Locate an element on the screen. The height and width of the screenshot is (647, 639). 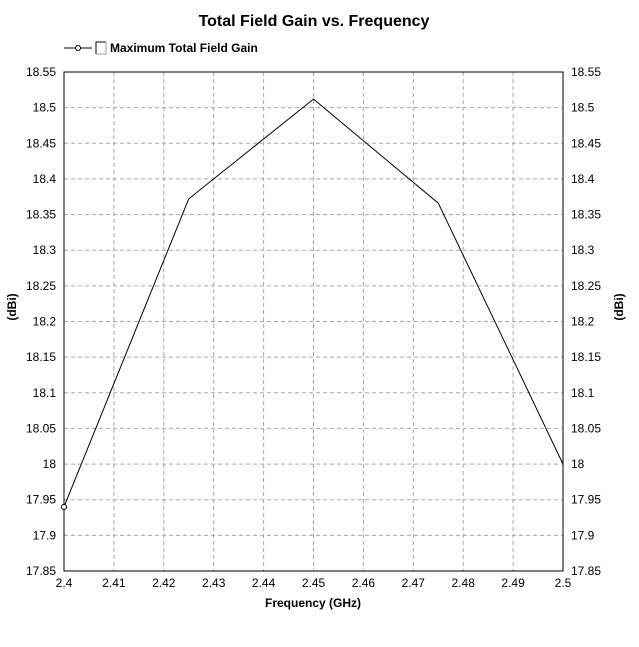
y-tick-label-left: 18.5 is located at coordinates (45, 108).